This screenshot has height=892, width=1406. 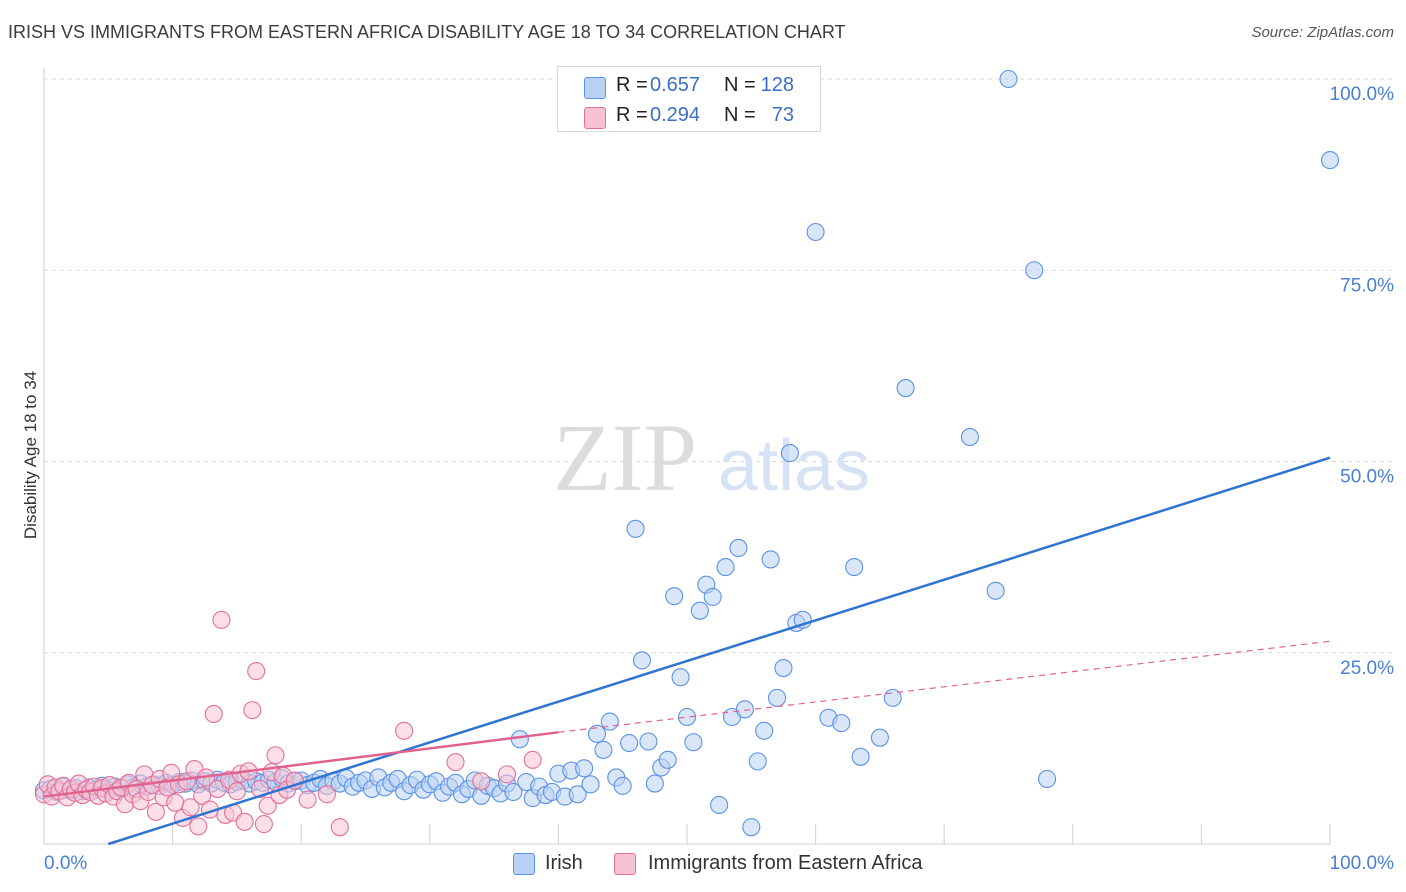 What do you see at coordinates (301, 764) in the screenshot?
I see `eastern-africa-trend-line` at bounding box center [301, 764].